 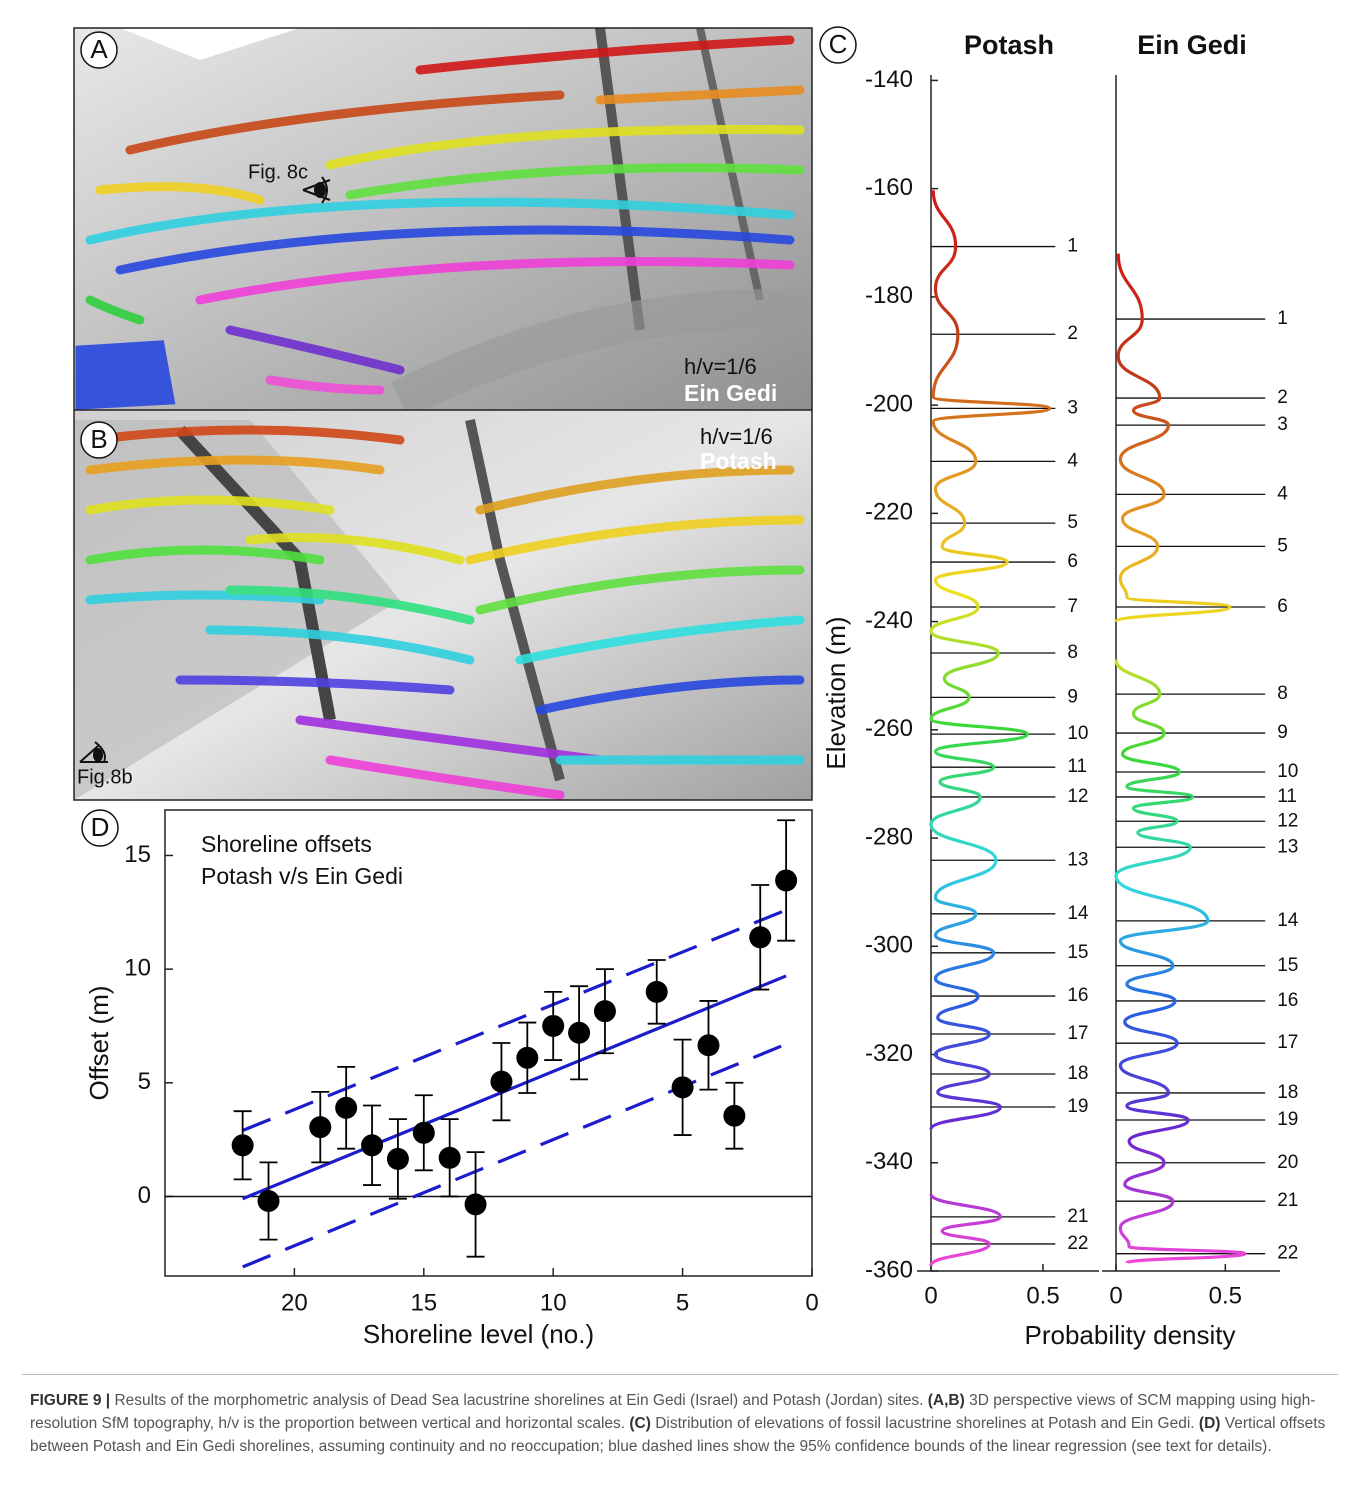 I want to click on y-tick-label: -340, so click(x=889, y=1161).